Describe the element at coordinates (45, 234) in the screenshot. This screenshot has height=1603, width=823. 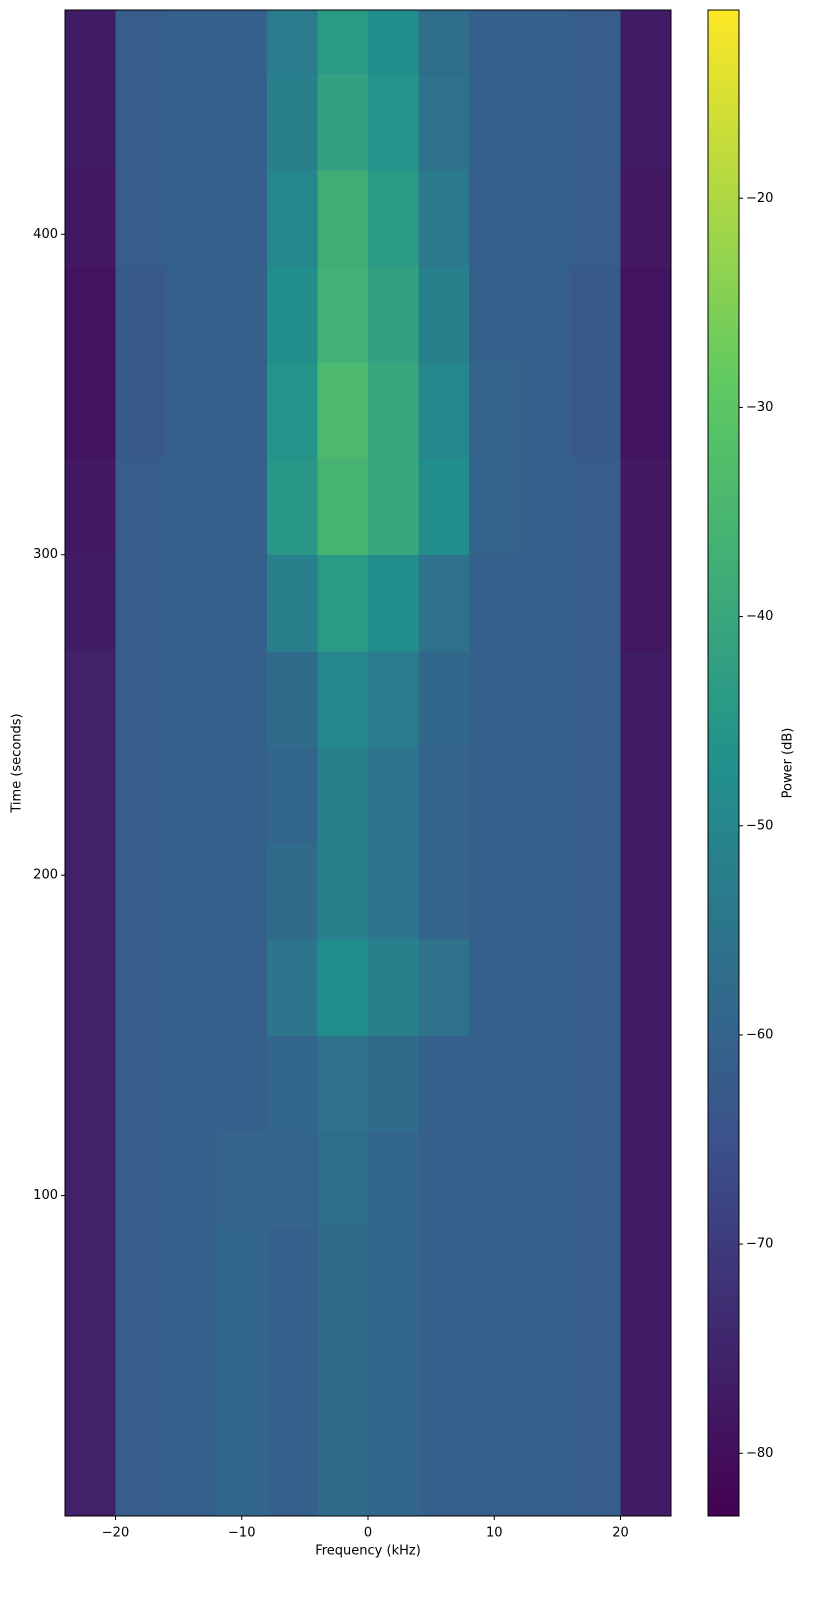
I see `y-tick-label: 400` at that location.